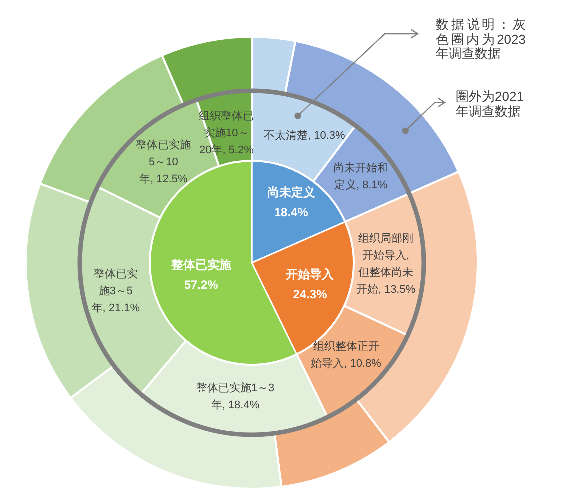 Image resolution: width=563 pixels, height=499 pixels. What do you see at coordinates (201, 285) in the screenshot?
I see `data-label: 57.2%` at bounding box center [201, 285].